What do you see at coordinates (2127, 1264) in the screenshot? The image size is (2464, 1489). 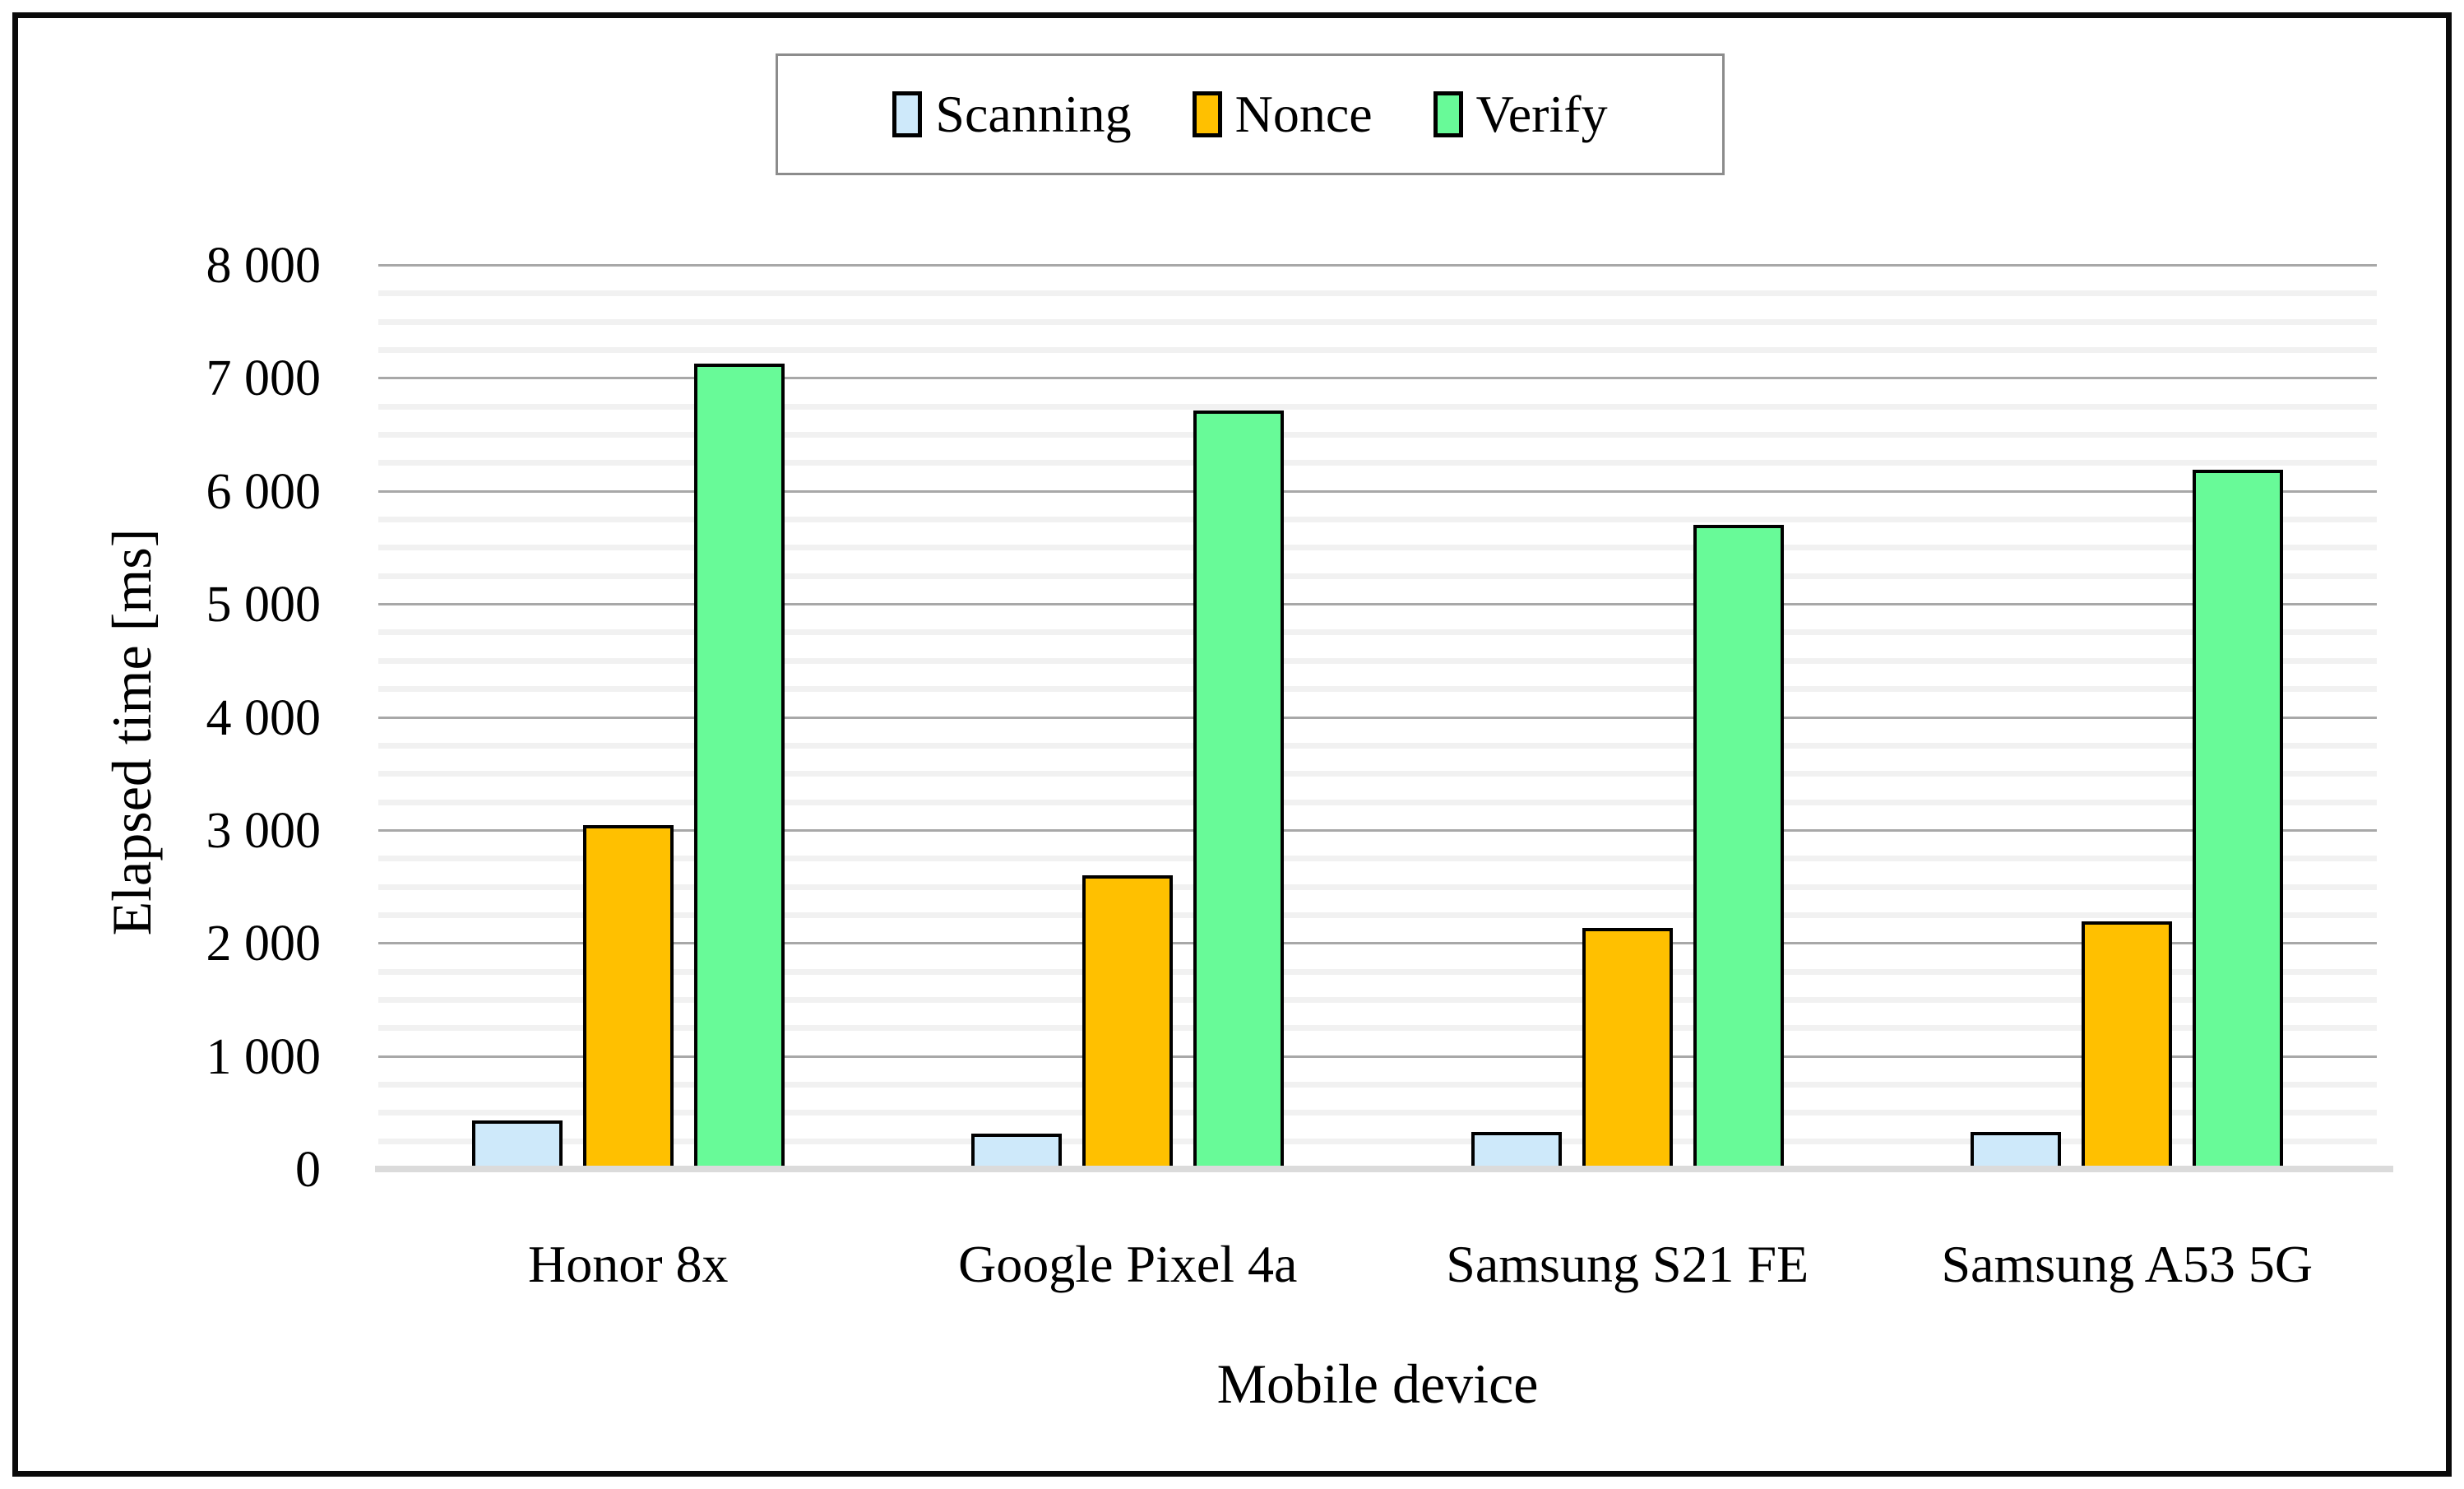 I see `x-tick-label: Samsung A53 5G` at bounding box center [2127, 1264].